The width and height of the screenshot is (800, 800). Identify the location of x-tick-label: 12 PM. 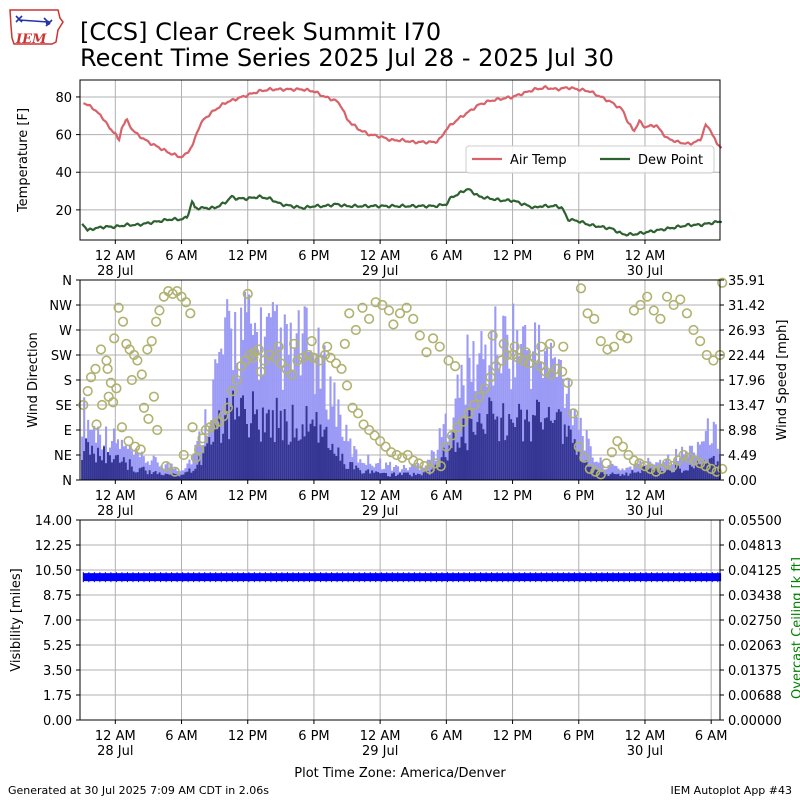
(248, 256).